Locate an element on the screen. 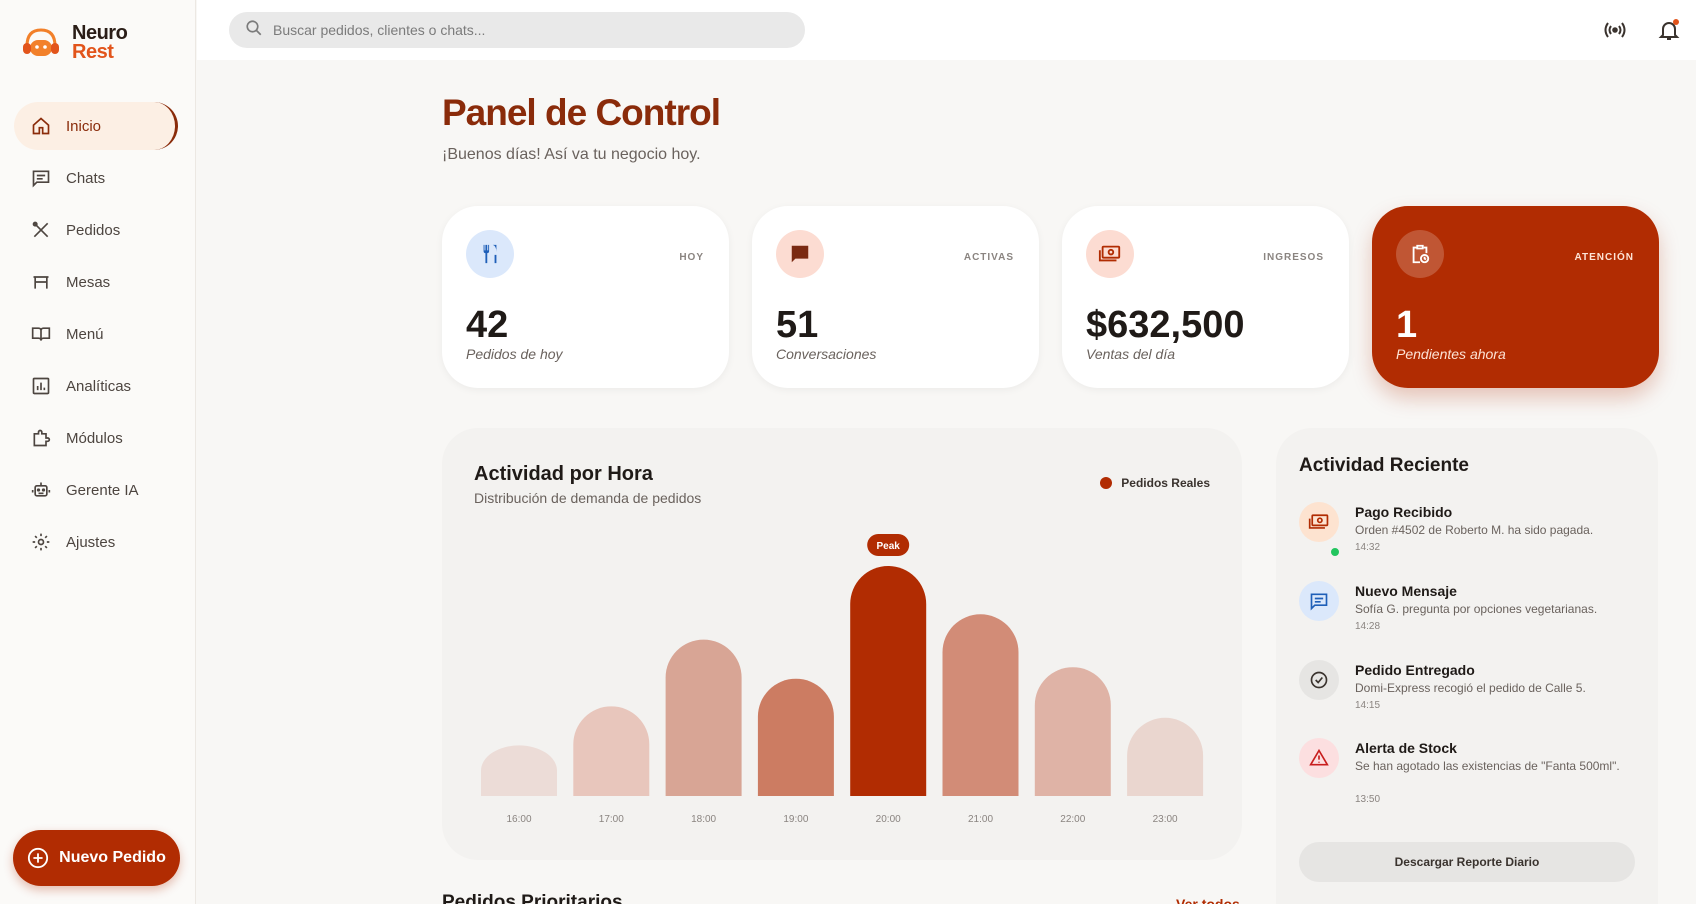 This screenshot has width=1696, height=904. sidebar-item-chats: Chats is located at coordinates (96, 178).